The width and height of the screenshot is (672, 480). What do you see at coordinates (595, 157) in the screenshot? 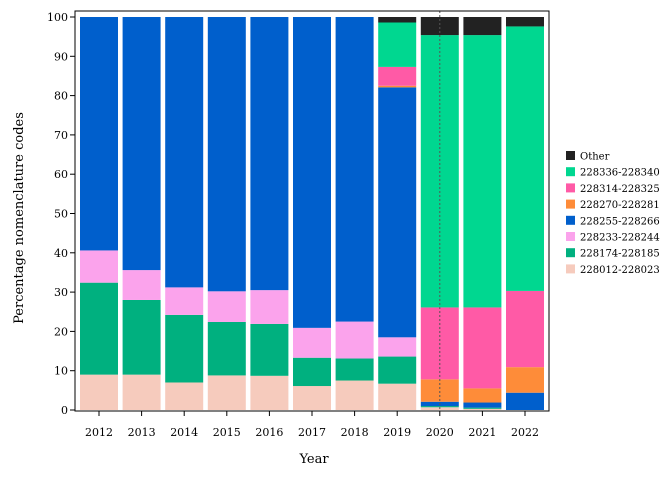
I see `legend-label: Other` at bounding box center [595, 157].